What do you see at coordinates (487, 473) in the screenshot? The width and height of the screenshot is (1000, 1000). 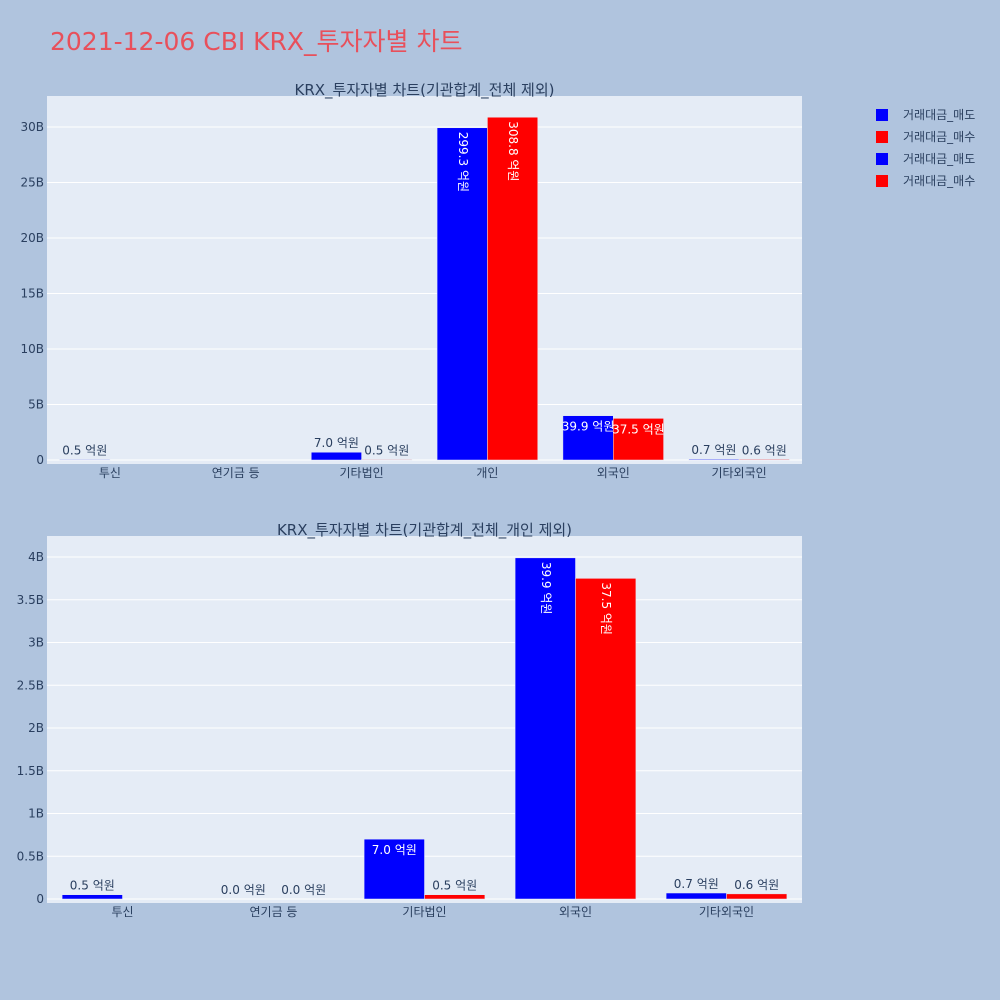 I see `x-tick-label: 개인` at bounding box center [487, 473].